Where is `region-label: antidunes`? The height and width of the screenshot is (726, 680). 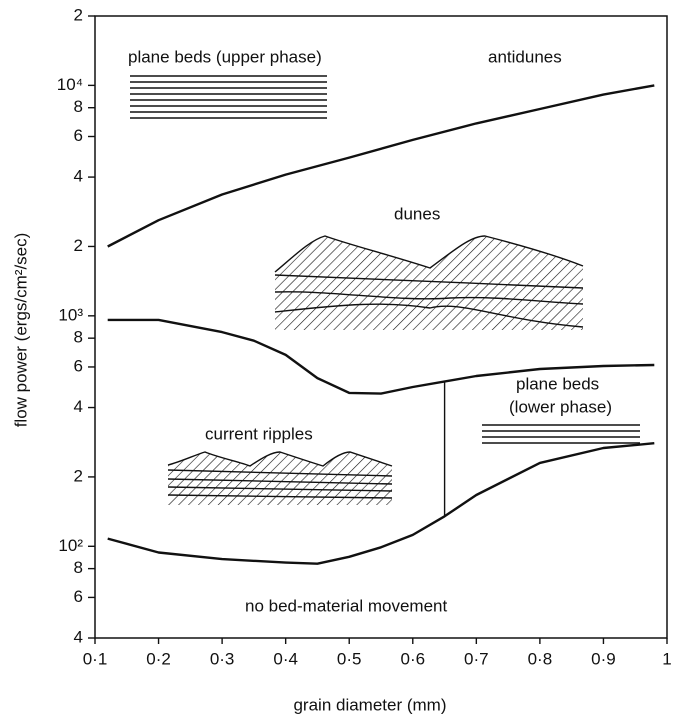
region-label: antidunes is located at coordinates (525, 56).